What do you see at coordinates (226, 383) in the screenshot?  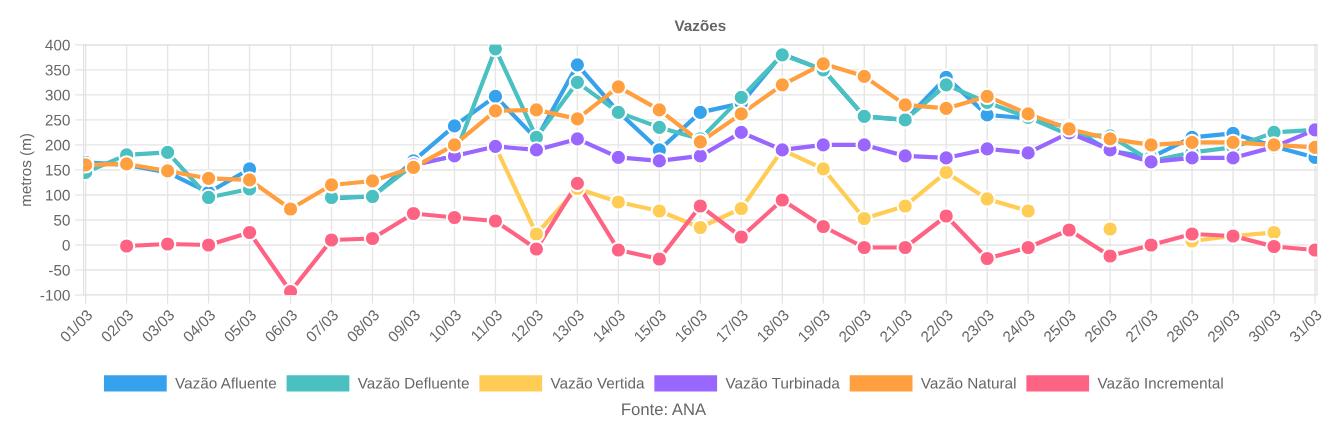 I see `legend-label: Vazão Afluente` at bounding box center [226, 383].